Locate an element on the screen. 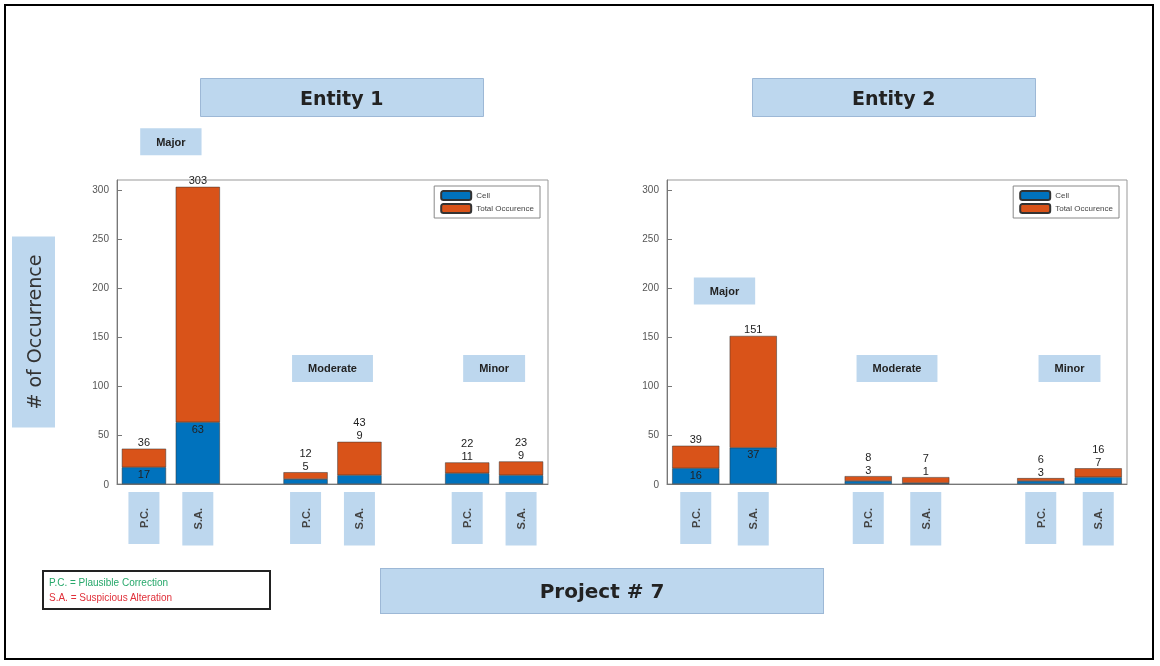  text: Project # 7 is located at coordinates (602, 591).